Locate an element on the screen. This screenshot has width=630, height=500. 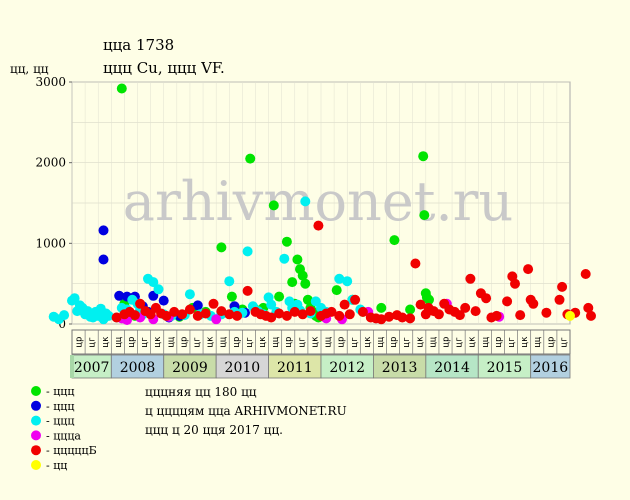
year-label: 2014 is located at coordinates (452, 368).